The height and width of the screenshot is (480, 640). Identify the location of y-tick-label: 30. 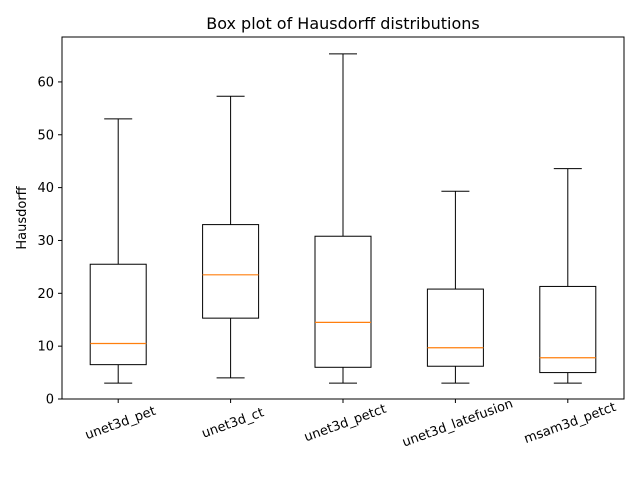
(45, 241).